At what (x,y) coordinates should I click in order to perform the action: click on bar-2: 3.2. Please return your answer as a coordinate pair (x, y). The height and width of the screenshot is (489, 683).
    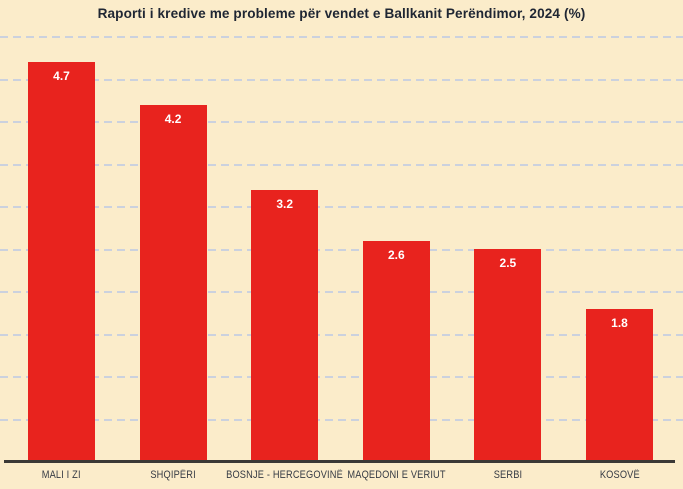
    Looking at the image, I should click on (285, 326).